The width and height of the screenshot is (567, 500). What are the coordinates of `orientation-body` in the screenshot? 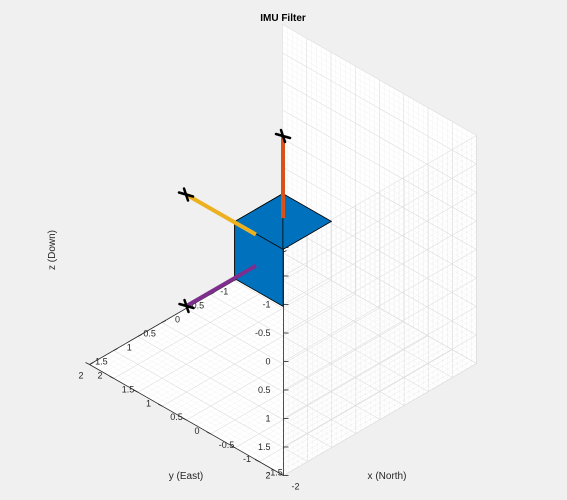 It's located at (255, 221).